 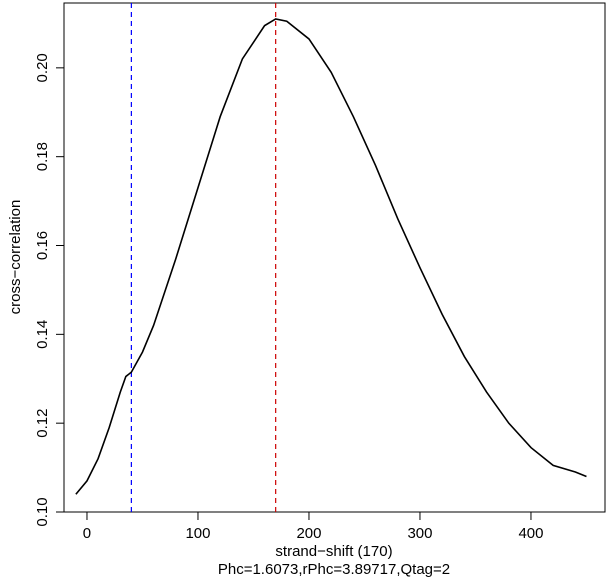 What do you see at coordinates (308, 533) in the screenshot?
I see `x-tick-label: 200` at bounding box center [308, 533].